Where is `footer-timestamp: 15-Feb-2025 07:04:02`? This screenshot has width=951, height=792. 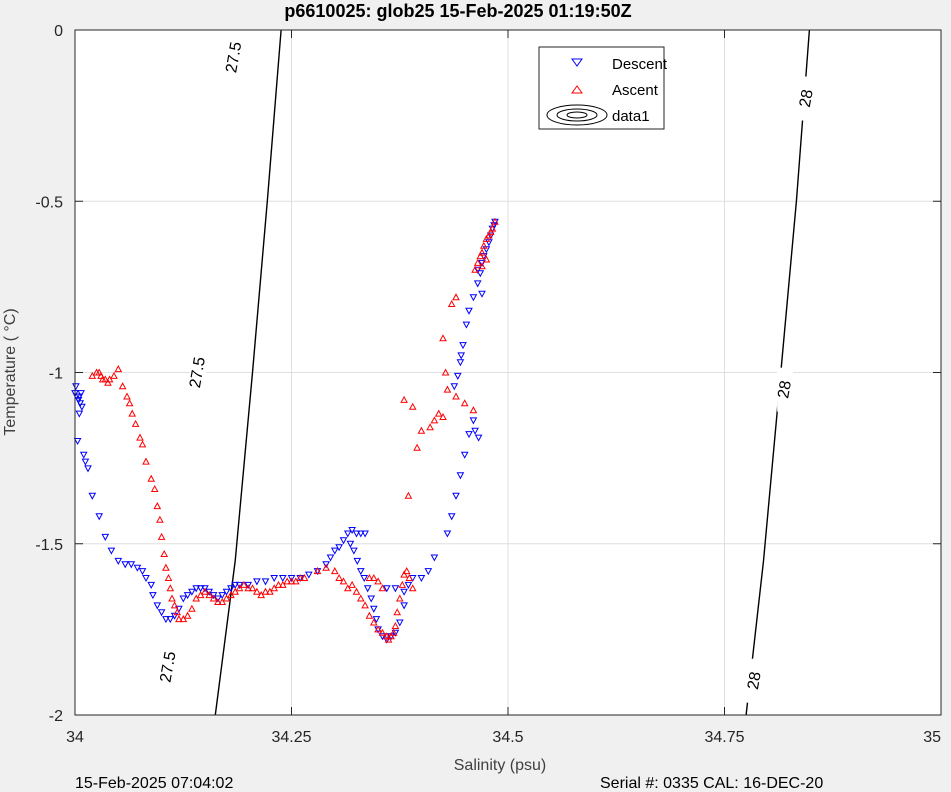 footer-timestamp: 15-Feb-2025 07:04:02 is located at coordinates (154, 783).